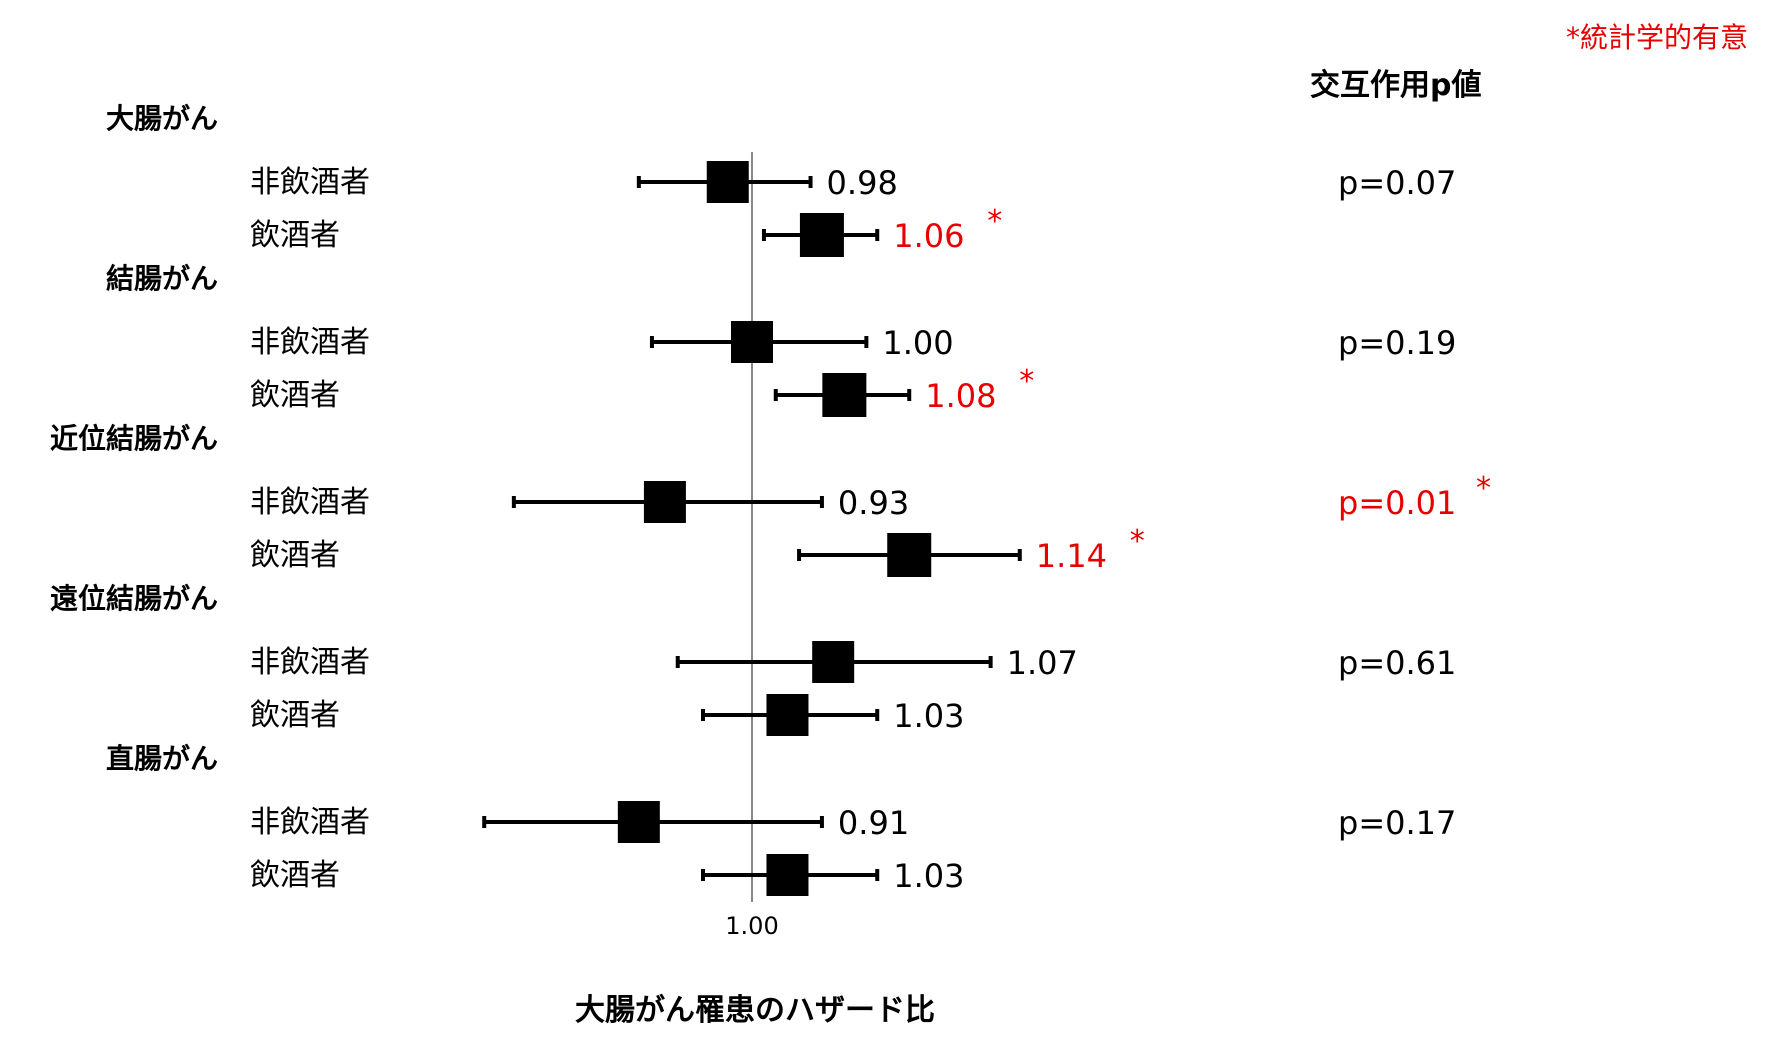 This screenshot has height=1039, width=1768. I want to click on group-label: 近位結腸がん, so click(134, 438).